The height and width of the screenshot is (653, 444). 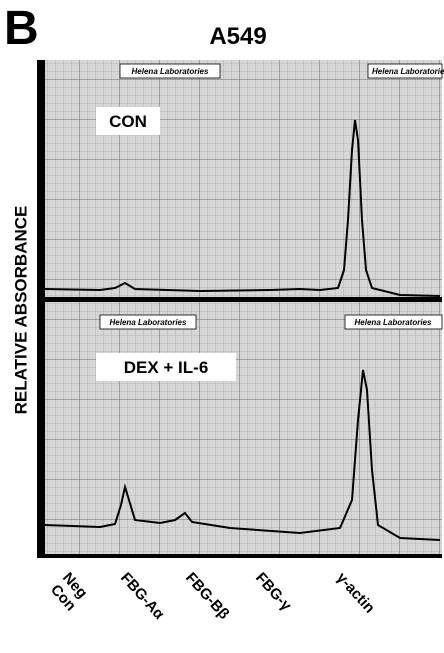 I want to click on y-axis-label: RELATIVE ABSORBANCE, so click(x=20, y=310).